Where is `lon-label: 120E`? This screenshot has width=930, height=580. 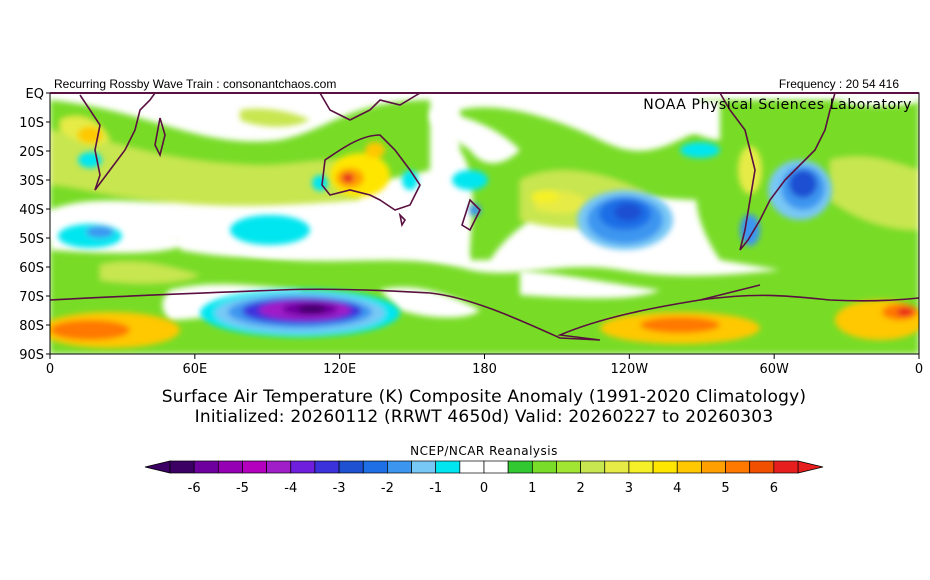 lon-label: 120E is located at coordinates (339, 369).